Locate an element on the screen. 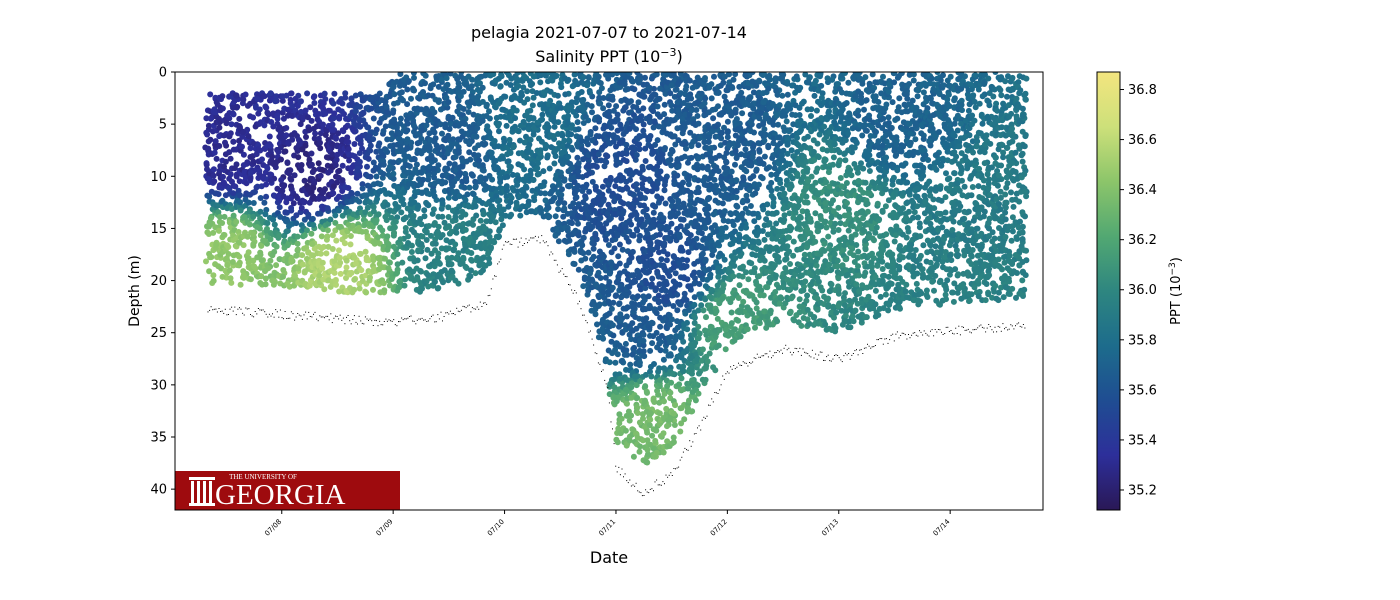 The height and width of the screenshot is (600, 1400). chart-subtitle-close: ) is located at coordinates (680, 56).